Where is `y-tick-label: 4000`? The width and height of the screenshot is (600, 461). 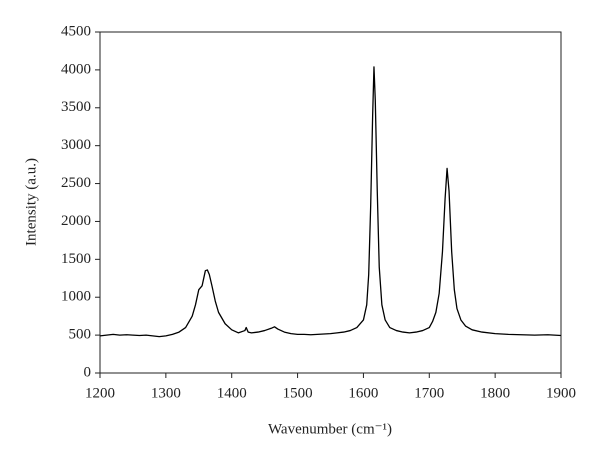
y-tick-label: 4000 is located at coordinates (76, 69).